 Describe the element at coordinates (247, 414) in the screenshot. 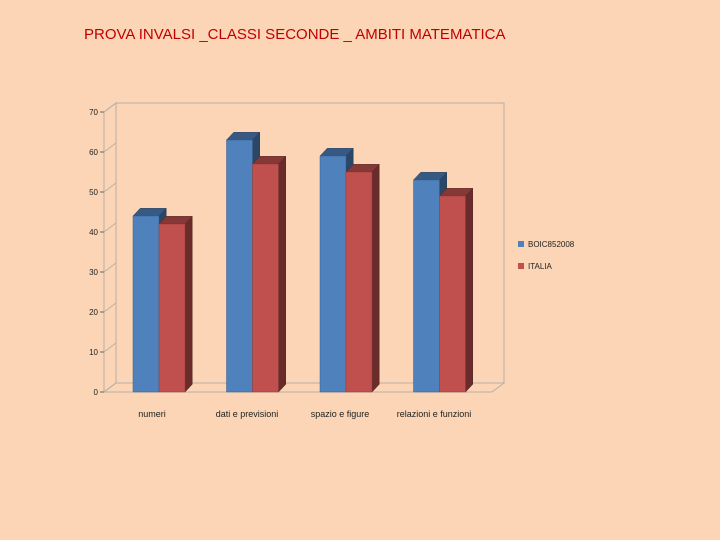

I see `x-tick-label: dati e previsioni` at that location.